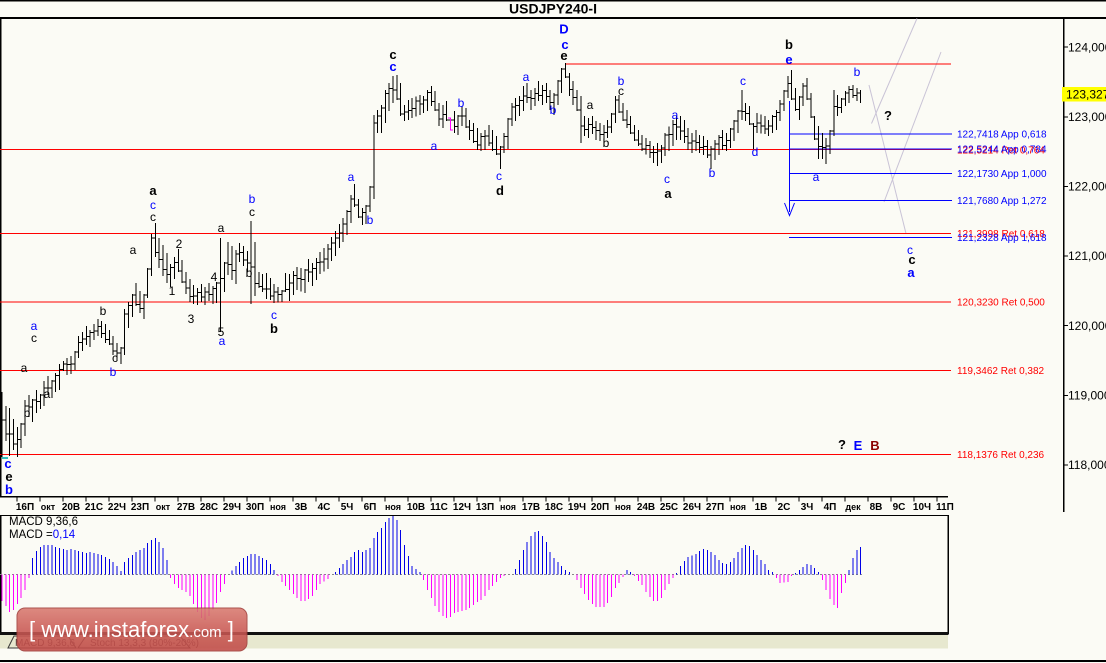 Image resolution: width=1106 pixels, height=663 pixels. Describe the element at coordinates (71, 507) in the screenshot. I see `svg-text: 20В` at that location.